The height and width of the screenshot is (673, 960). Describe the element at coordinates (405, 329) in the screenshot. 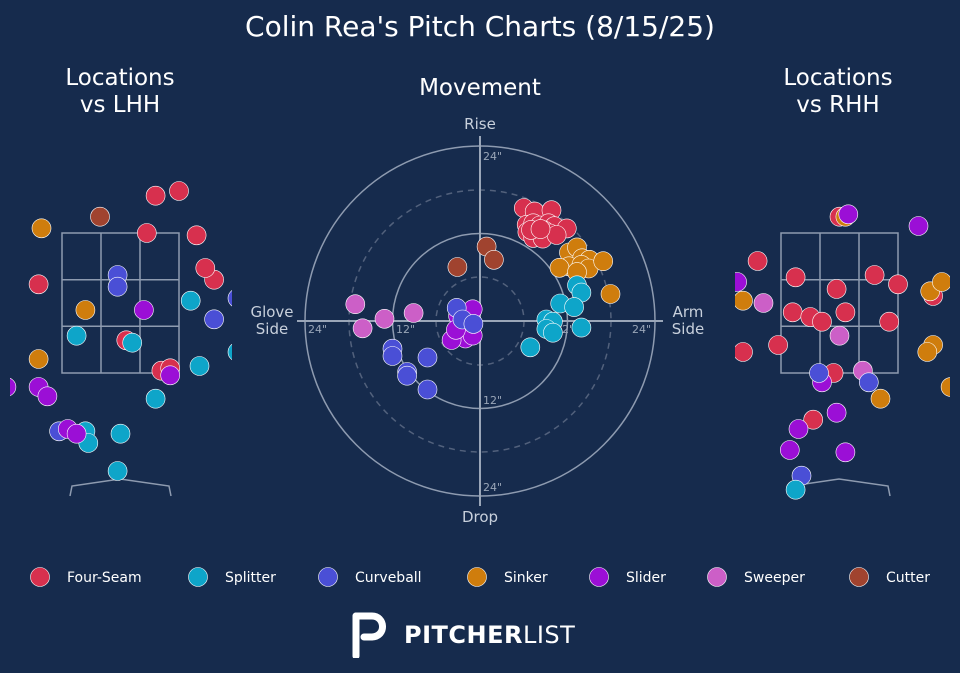

I see `ring-label-left-12: 12"` at that location.